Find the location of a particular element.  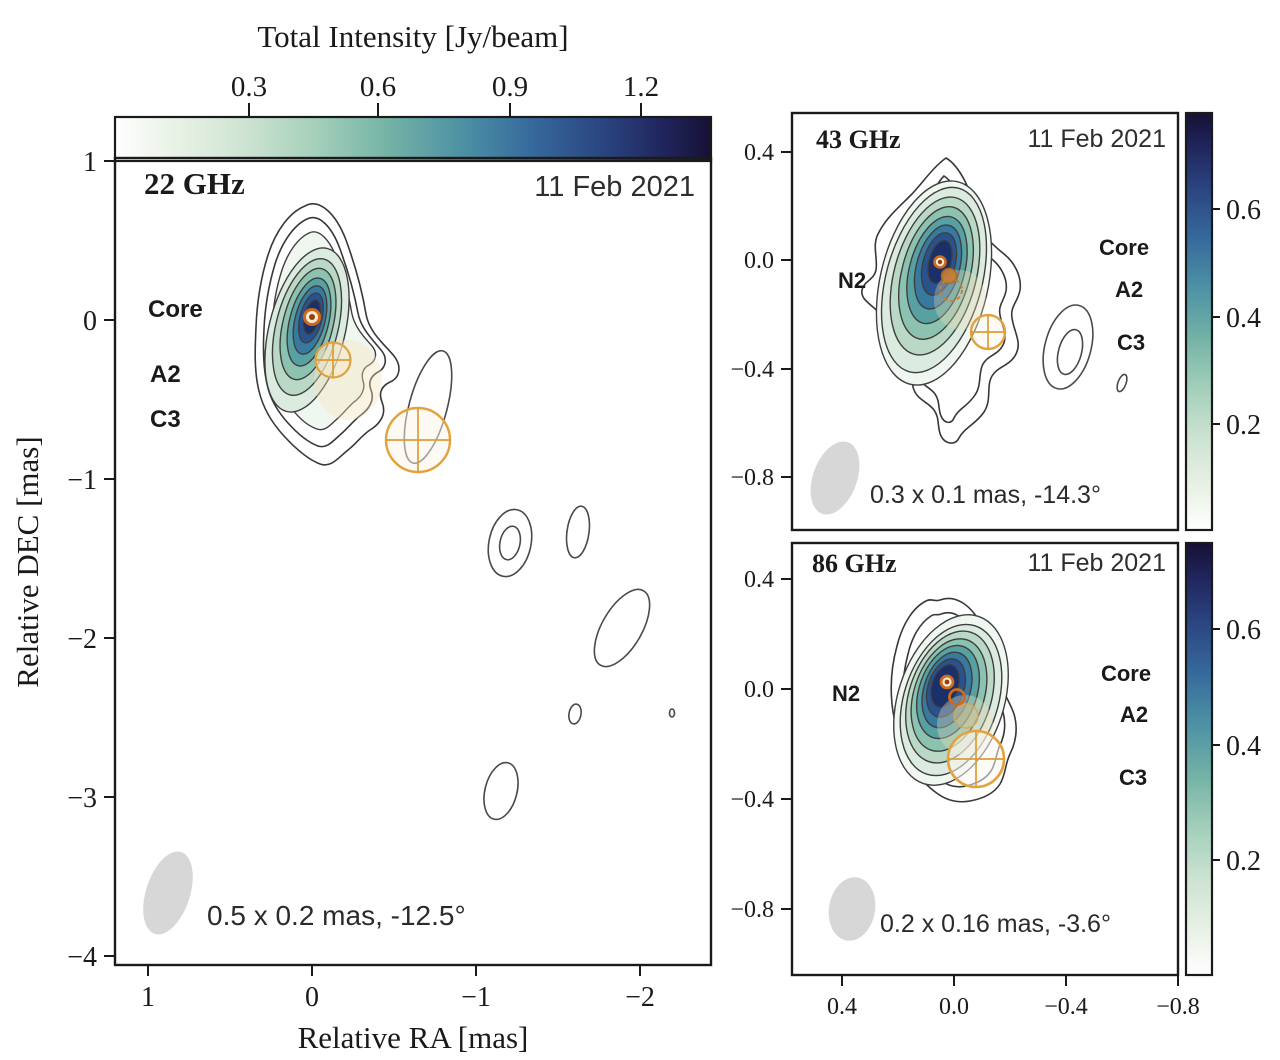

beam-annotation-22ghz: 0.5 x 0.2 mas, -12.5° is located at coordinates (336, 915).